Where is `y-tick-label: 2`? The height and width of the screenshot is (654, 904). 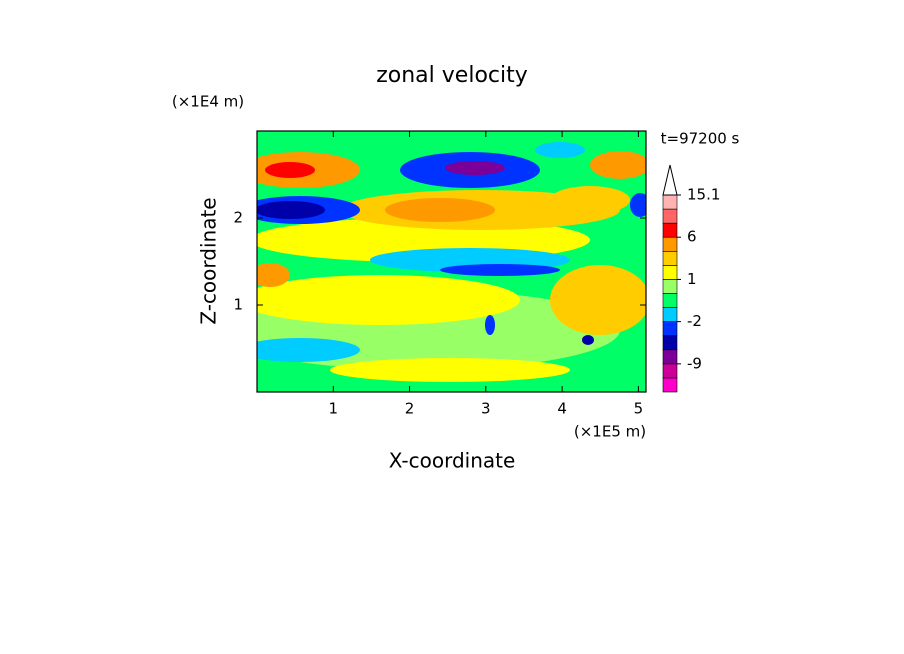
y-tick-label: 2 is located at coordinates (238, 218).